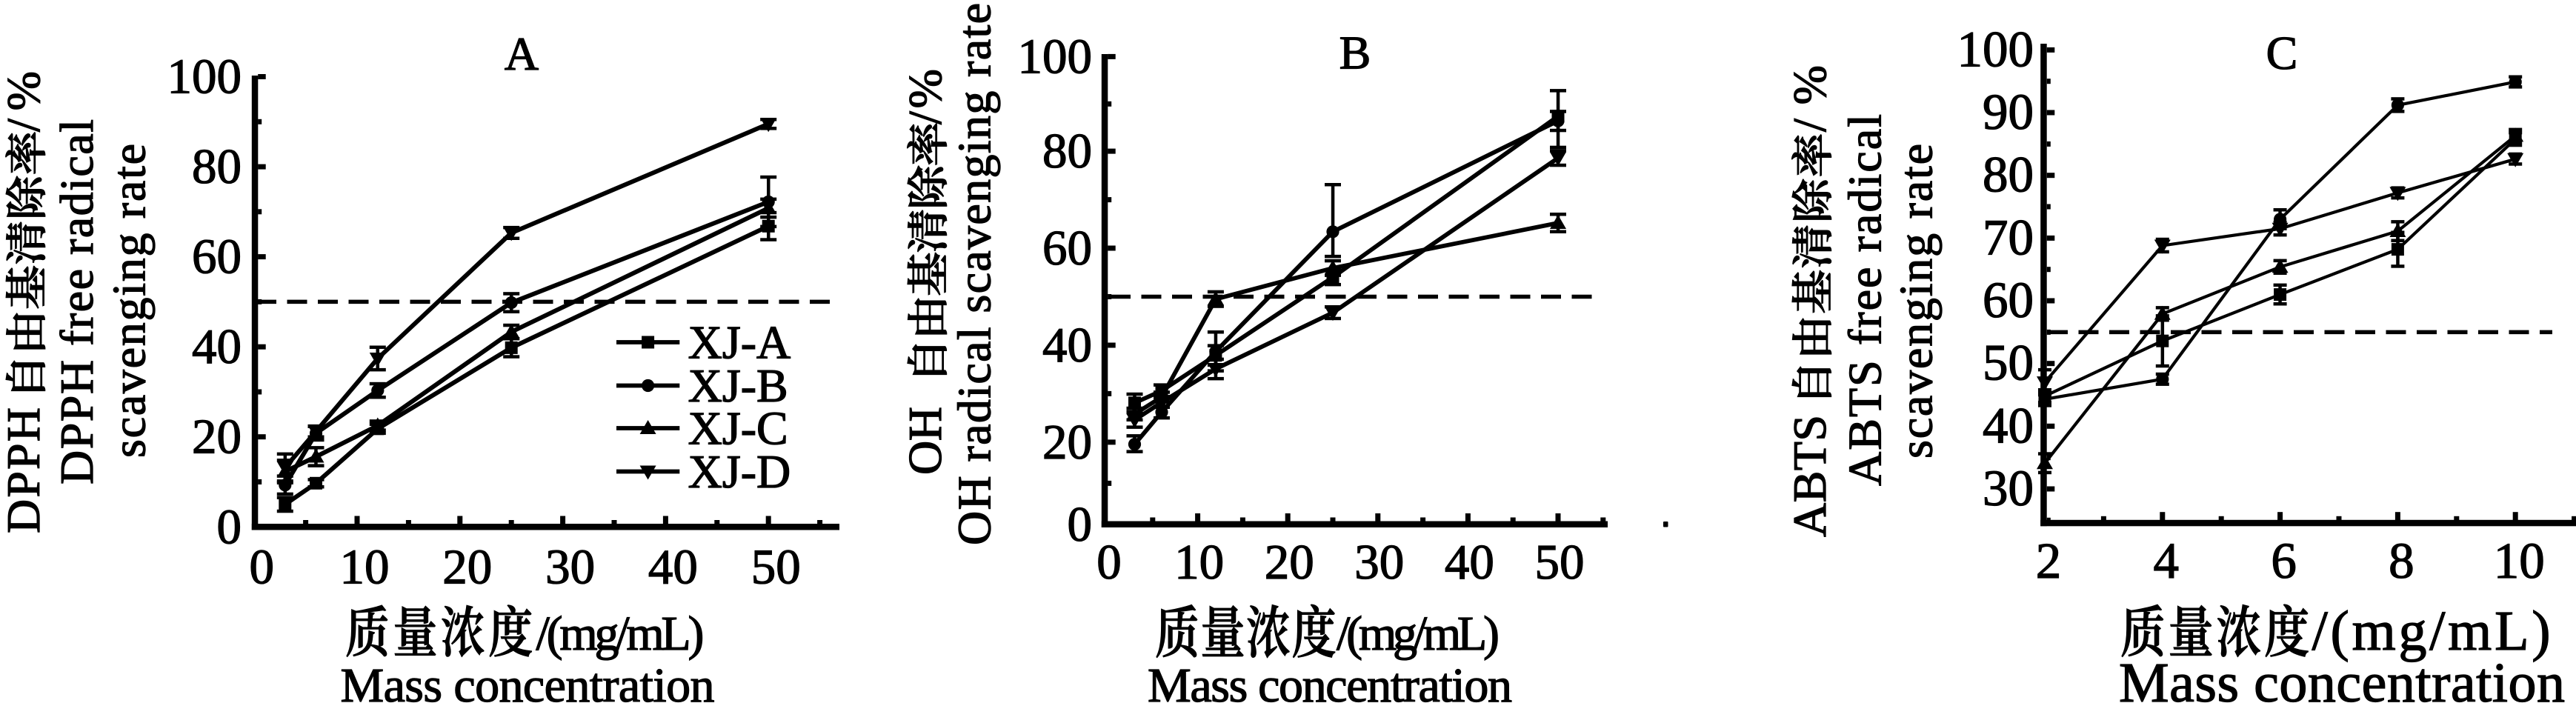  I want to click on svg-text: XJ-D, so click(739, 471).